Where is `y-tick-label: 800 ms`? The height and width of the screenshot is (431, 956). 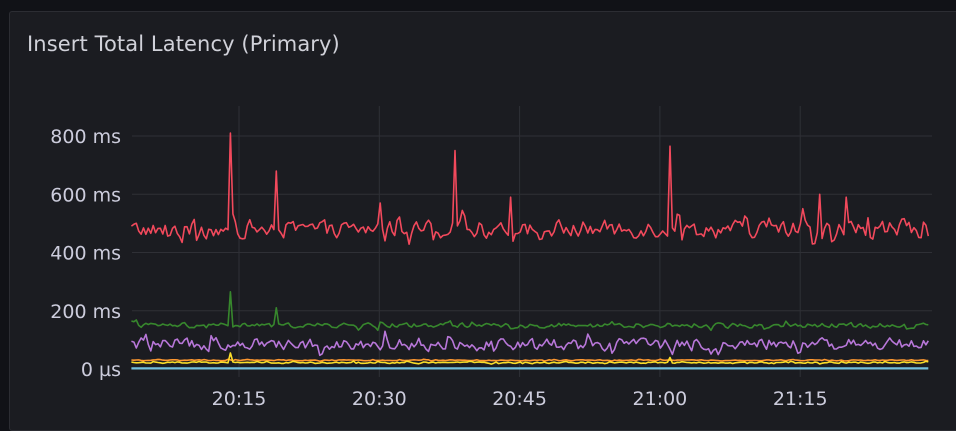 y-tick-label: 800 ms is located at coordinates (85, 137).